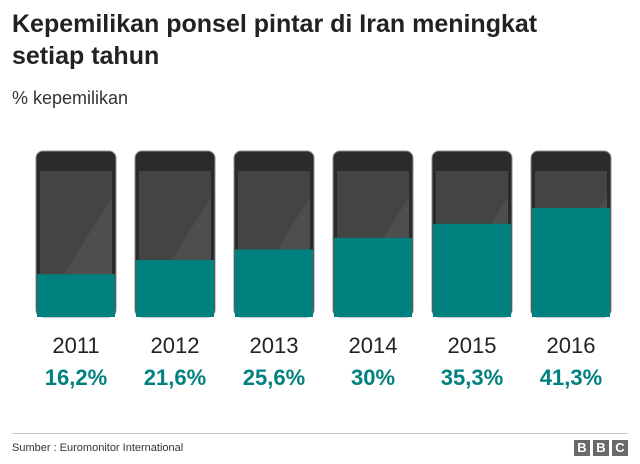  Describe the element at coordinates (373, 377) in the screenshot. I see `data-label: 30%` at that location.